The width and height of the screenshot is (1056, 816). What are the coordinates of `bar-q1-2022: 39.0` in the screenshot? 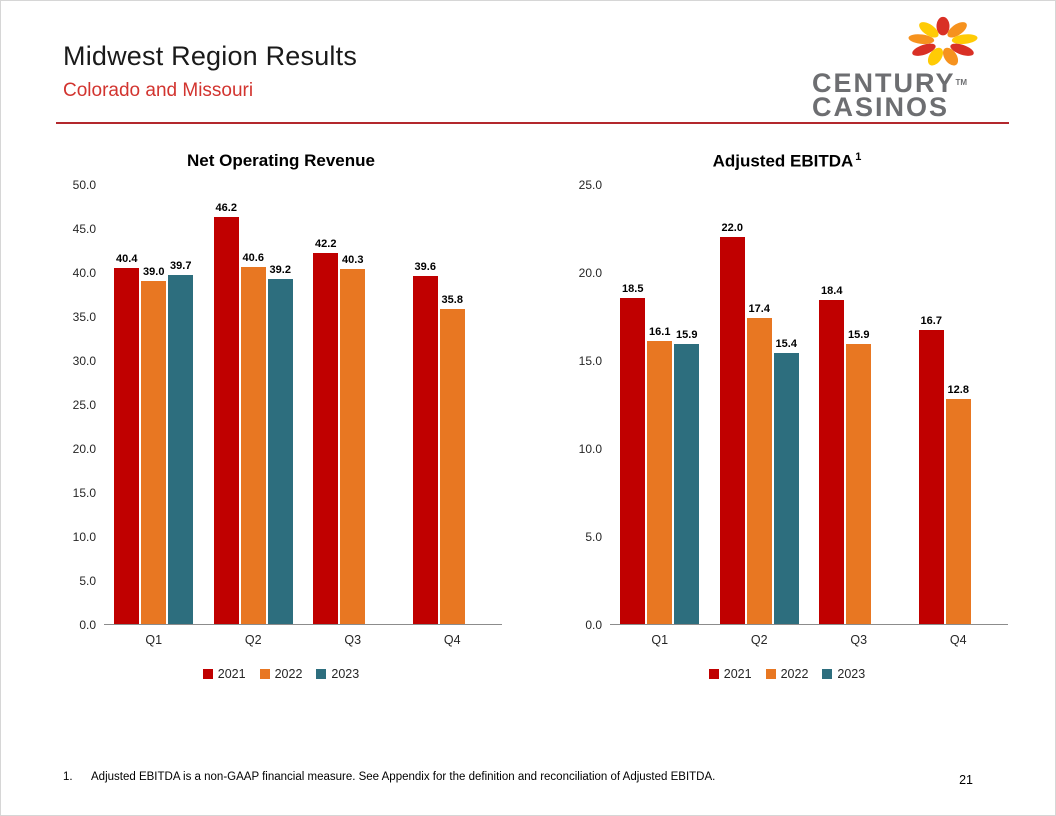 It's located at (154, 445).